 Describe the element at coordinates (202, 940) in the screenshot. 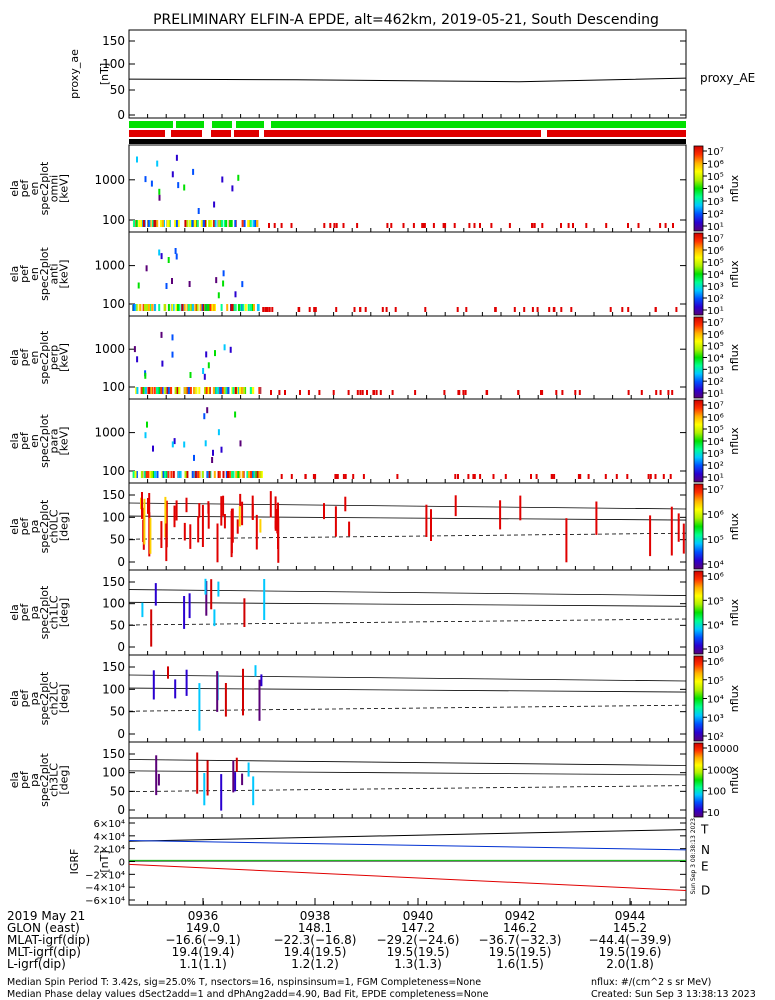

I see `xaxis-mlat: −16.6(−9.1)` at that location.